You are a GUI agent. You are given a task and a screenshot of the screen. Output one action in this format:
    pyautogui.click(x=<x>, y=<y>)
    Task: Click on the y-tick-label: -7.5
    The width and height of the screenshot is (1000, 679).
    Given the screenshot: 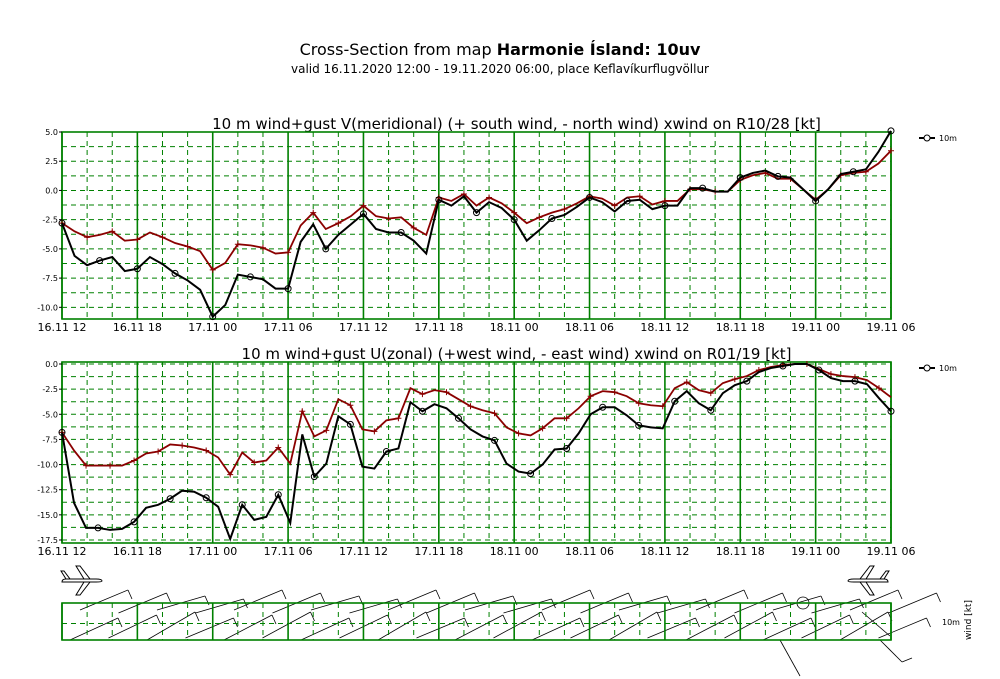 What is the action you would take?
    pyautogui.click(x=50, y=439)
    